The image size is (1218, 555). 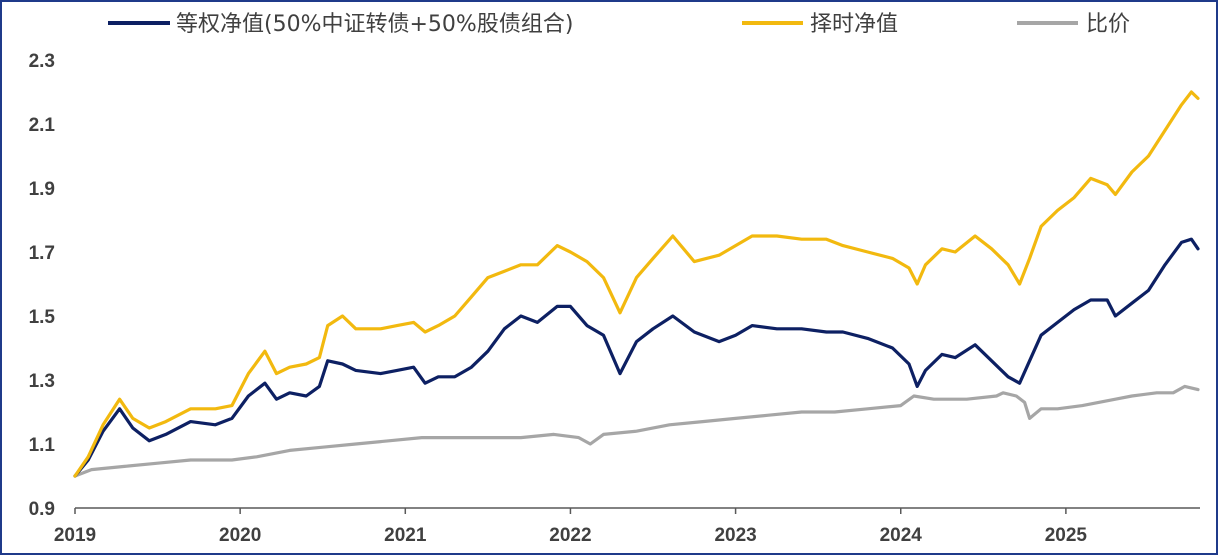 What do you see at coordinates (405, 535) in the screenshot?
I see `x-tick-label: 2021` at bounding box center [405, 535].